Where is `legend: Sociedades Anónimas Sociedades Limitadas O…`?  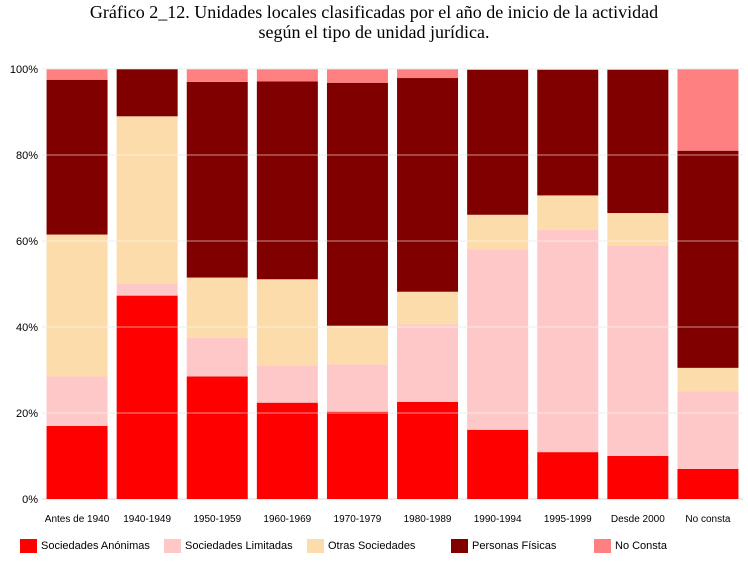
legend: Sociedades Anónimas Sociedades Limitadas O… is located at coordinates (374, 548).